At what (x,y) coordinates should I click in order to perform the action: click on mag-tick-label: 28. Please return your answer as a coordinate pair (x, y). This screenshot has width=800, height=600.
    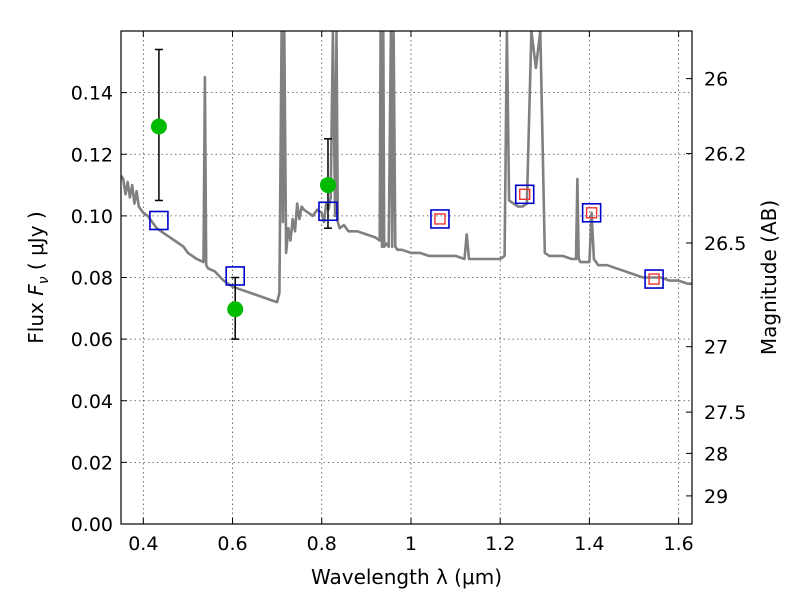
    Looking at the image, I should click on (716, 454).